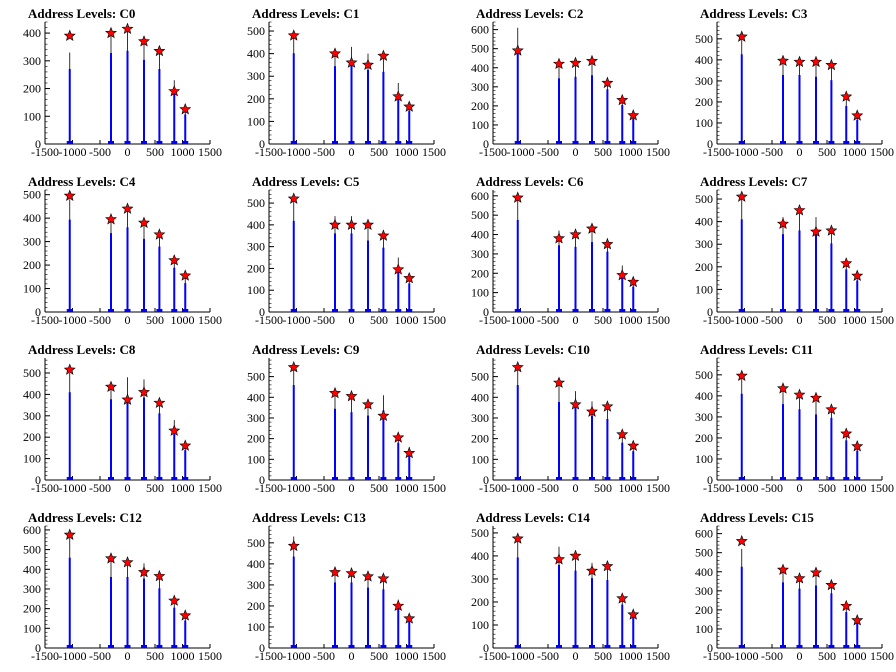 This screenshot has width=896, height=672. Describe the element at coordinates (82, 181) in the screenshot. I see `chart-title: Address Levels: C4` at that location.